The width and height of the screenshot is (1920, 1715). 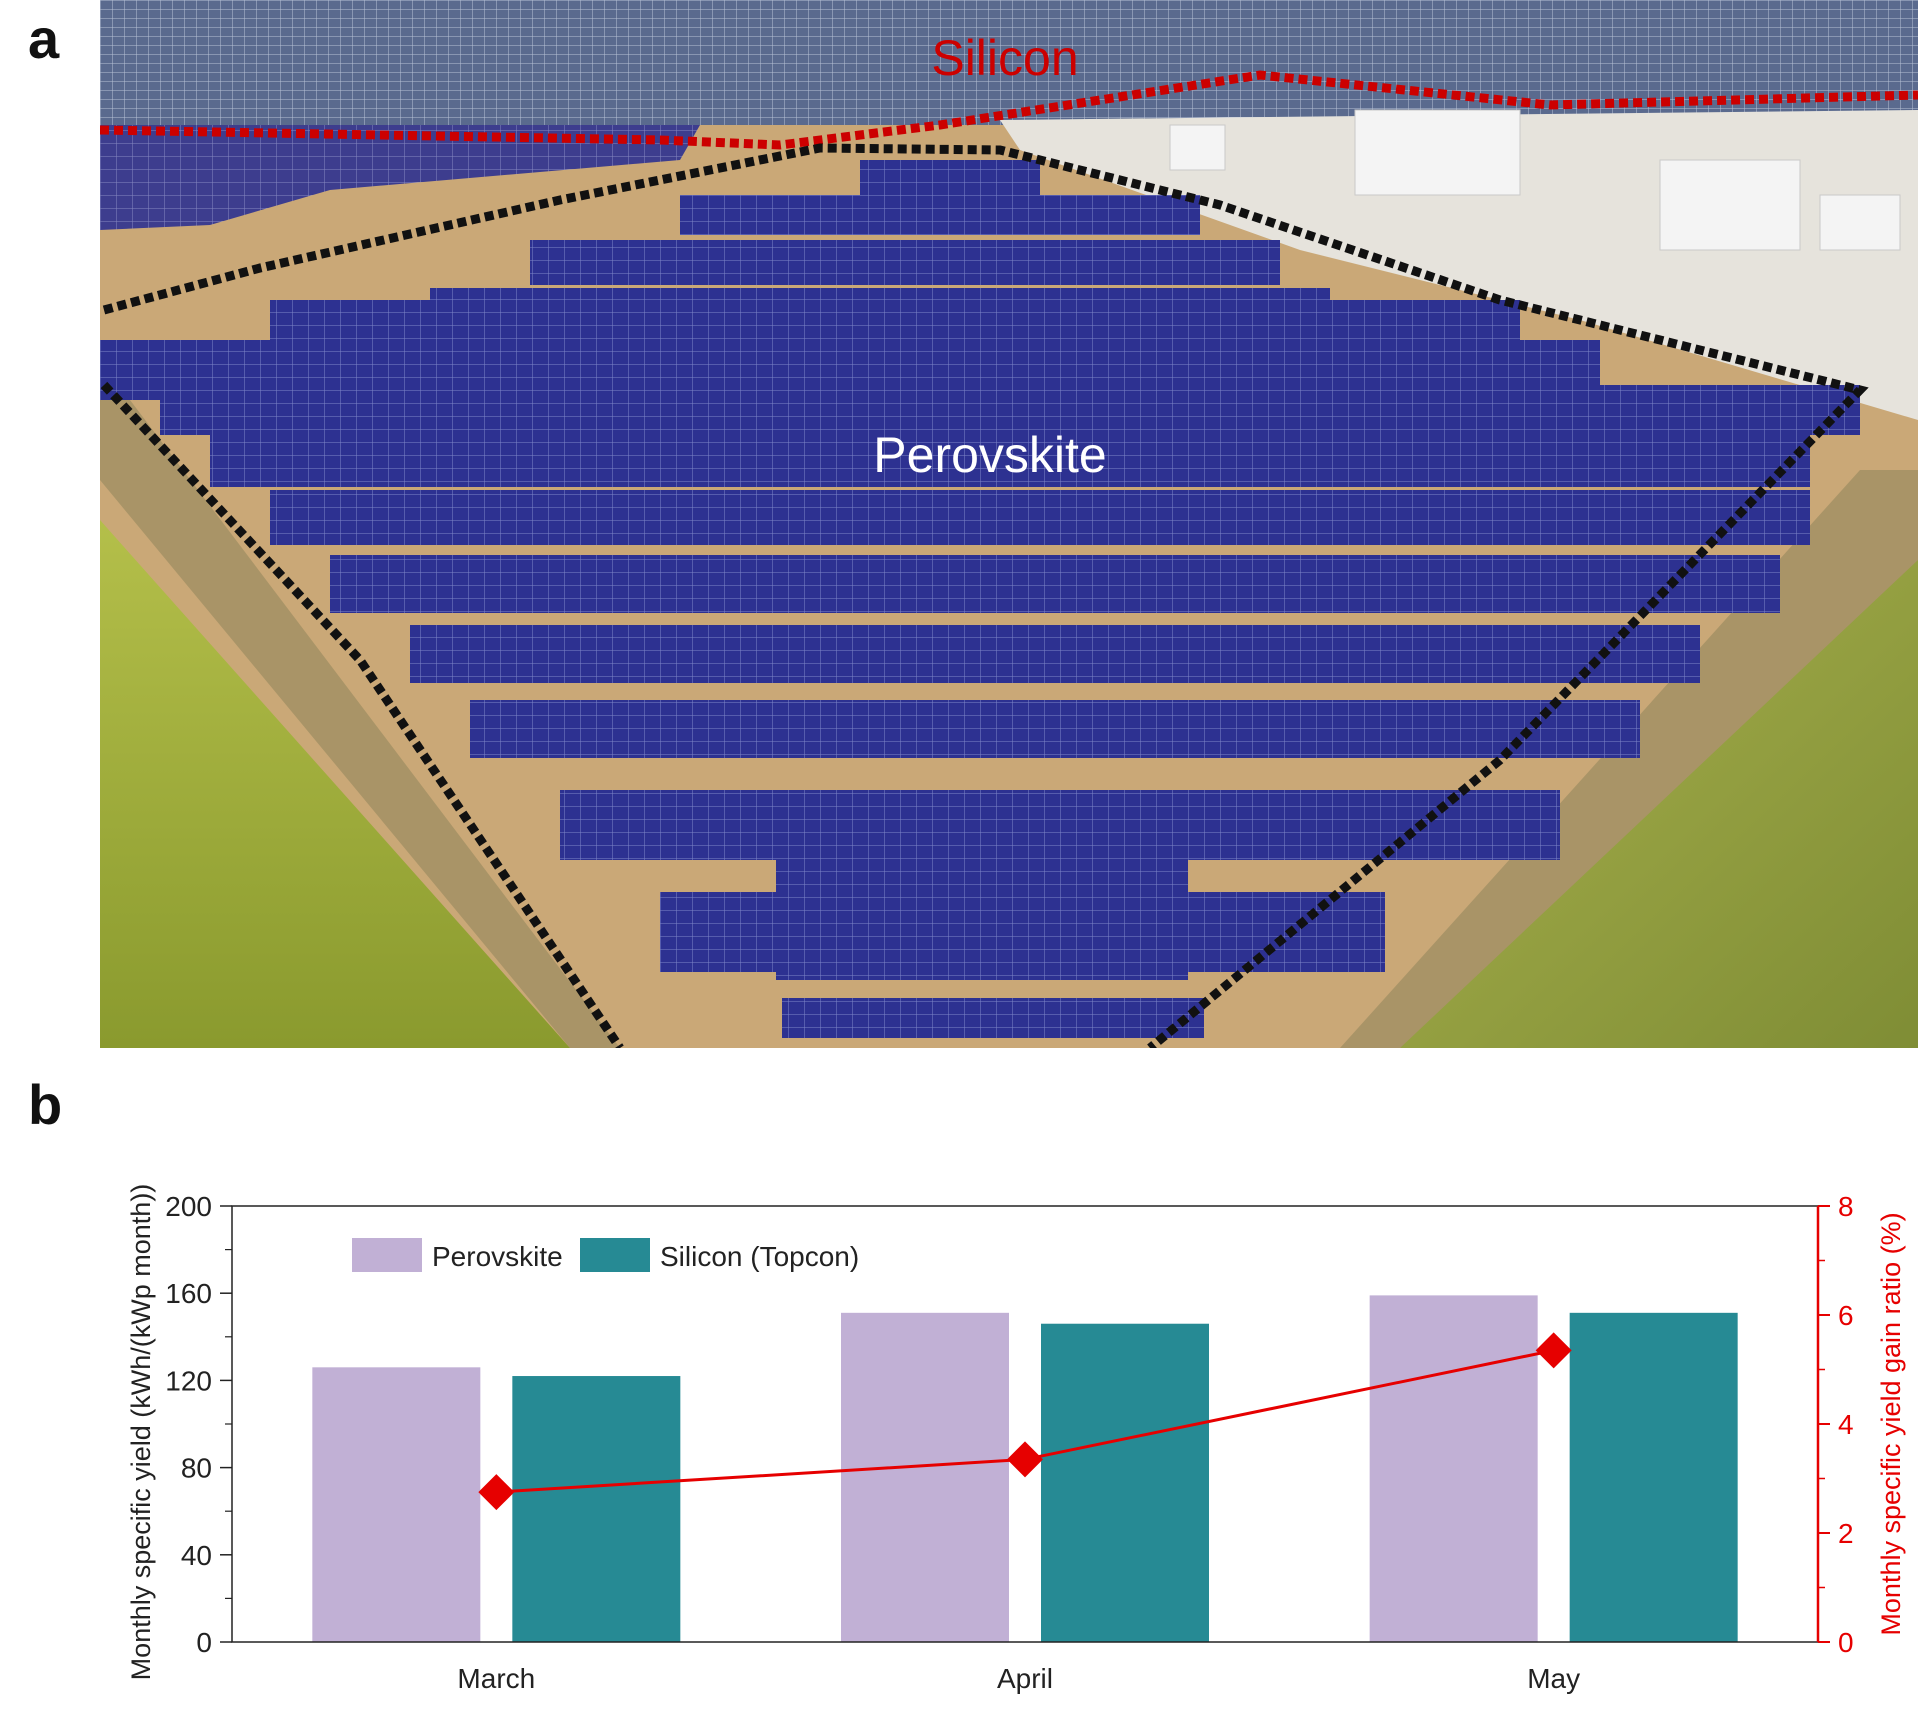 I want to click on y-left-tick-label-5: 200, so click(x=188, y=1206).